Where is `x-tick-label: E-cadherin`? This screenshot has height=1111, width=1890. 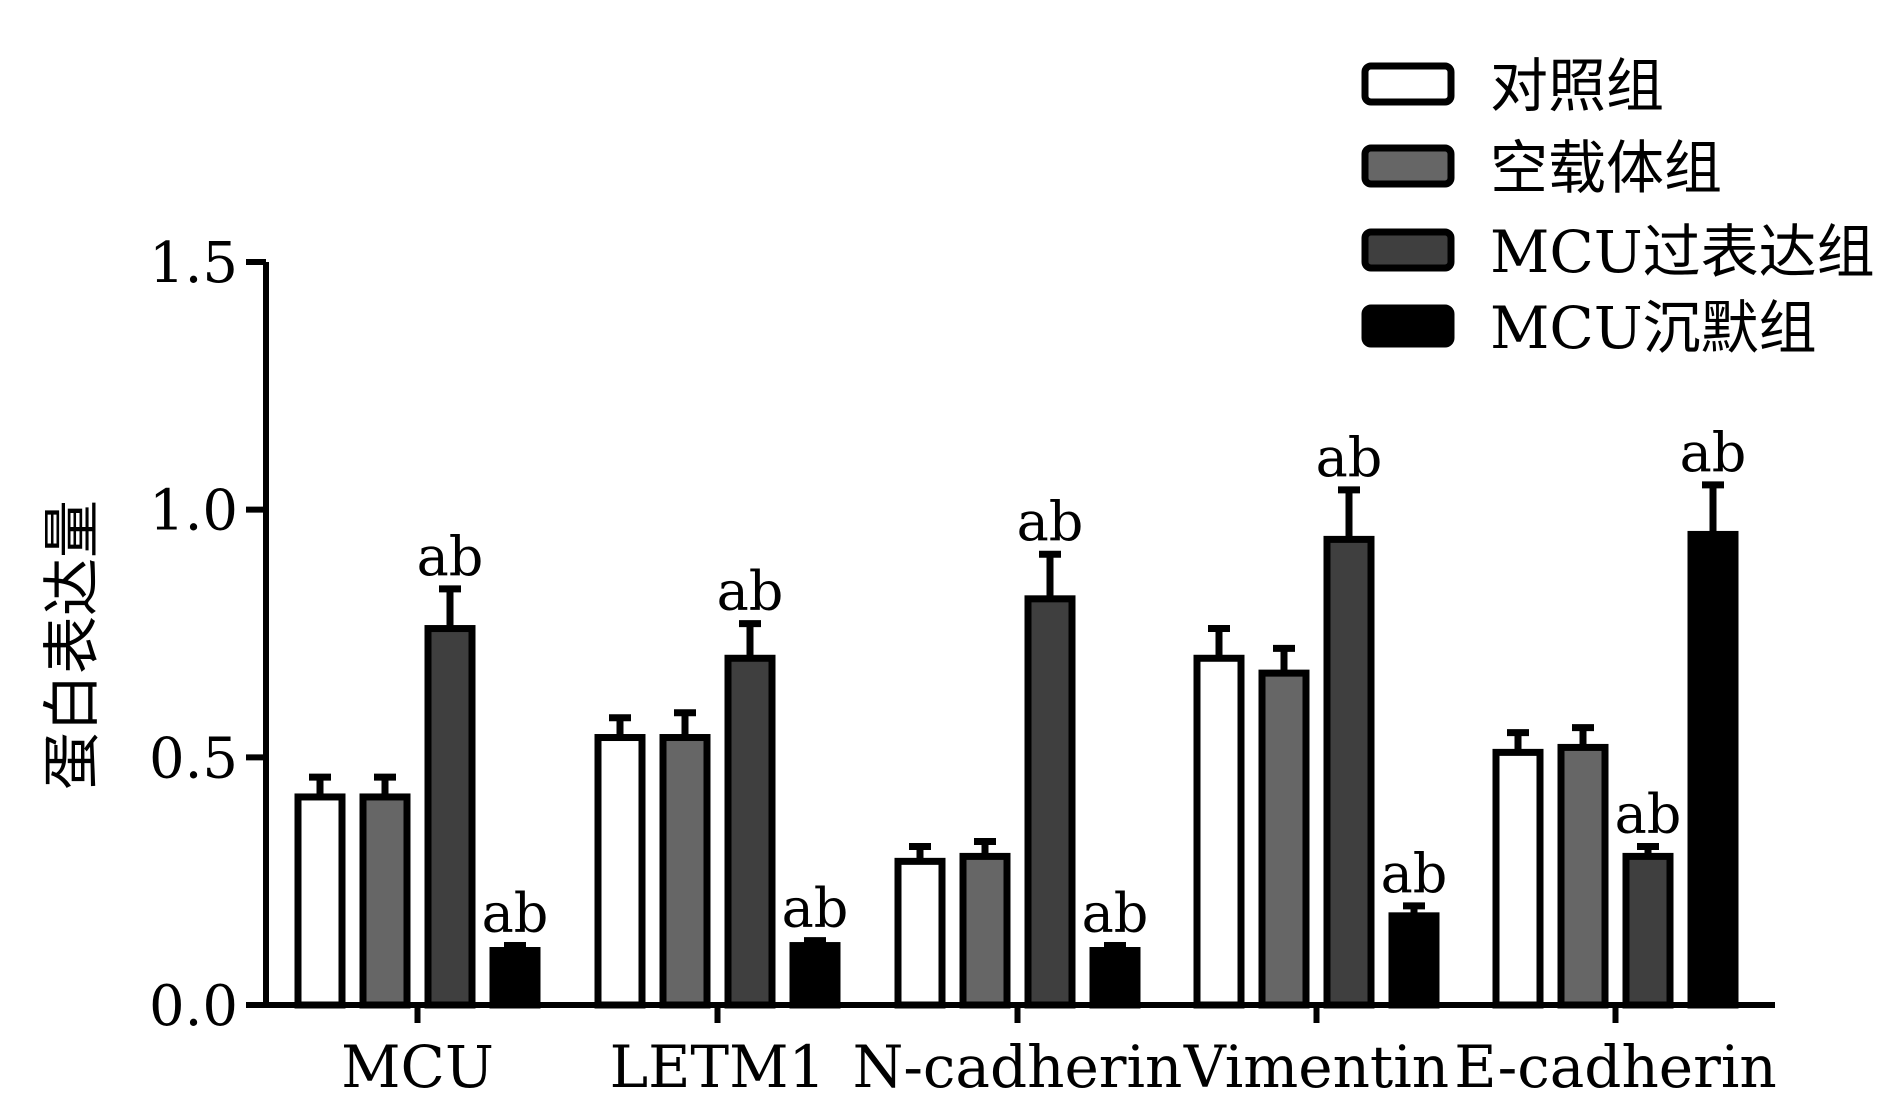
x-tick-label: E-cadherin is located at coordinates (1615, 1067).